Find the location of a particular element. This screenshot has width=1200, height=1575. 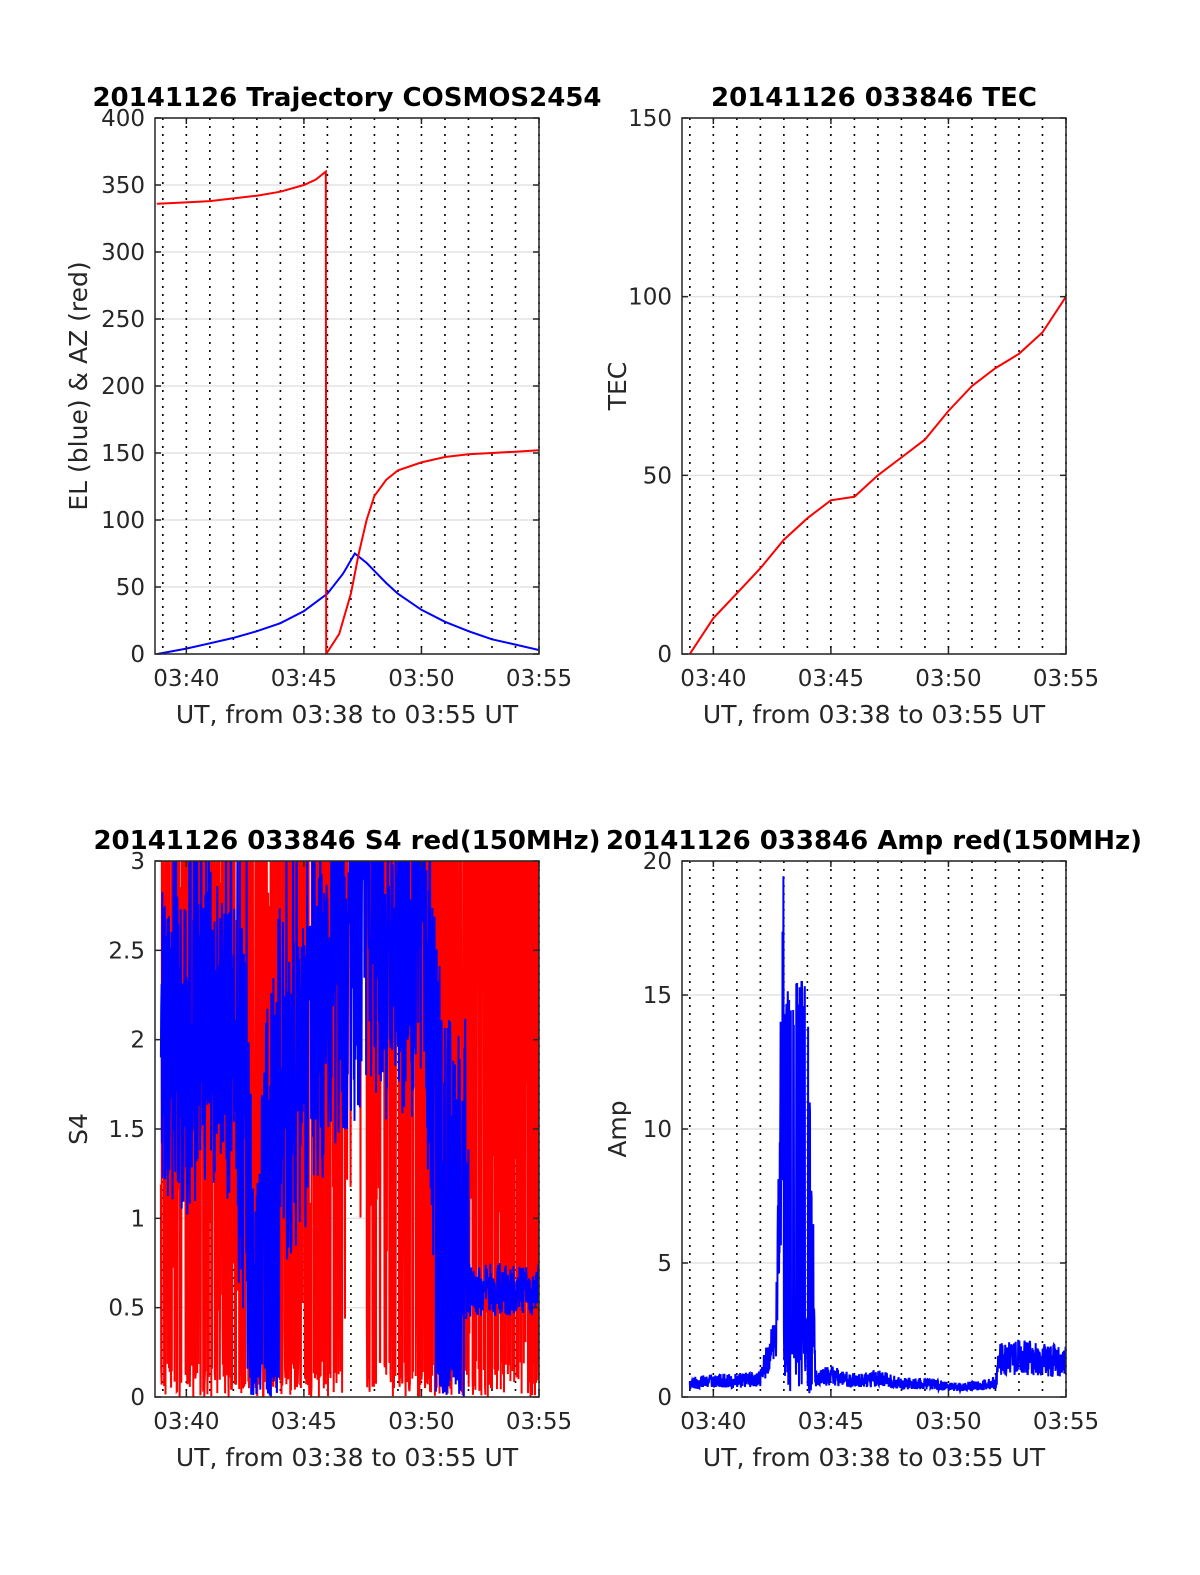

y-tick-label: 400 is located at coordinates (123, 119).